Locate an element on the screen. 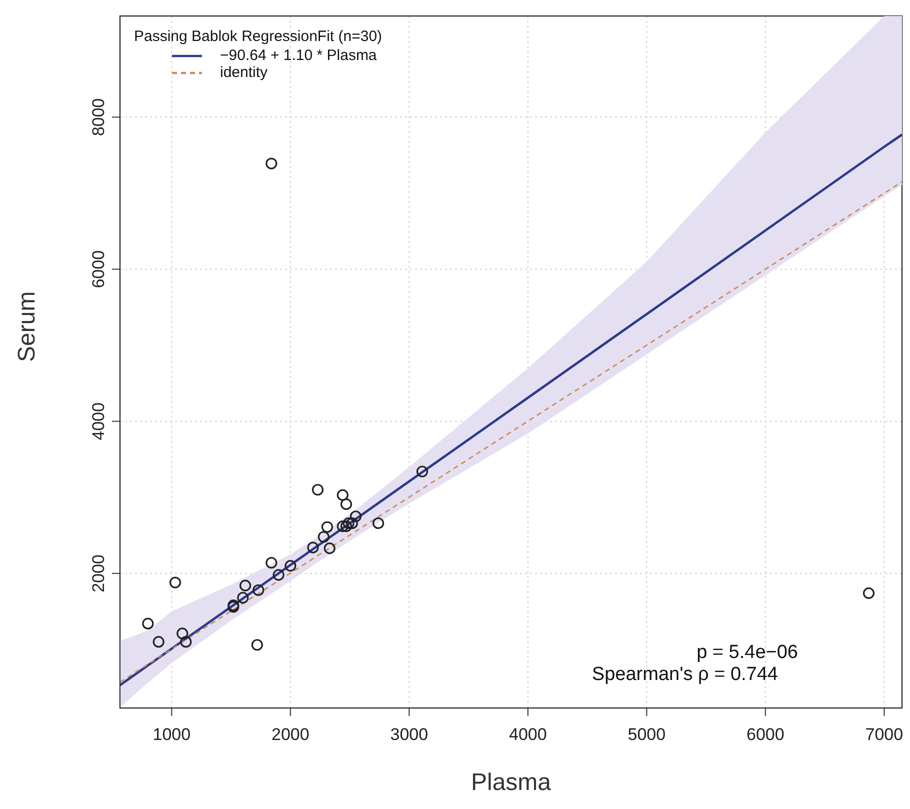 This screenshot has height=809, width=910. x-tick-label: 6000 is located at coordinates (765, 734).